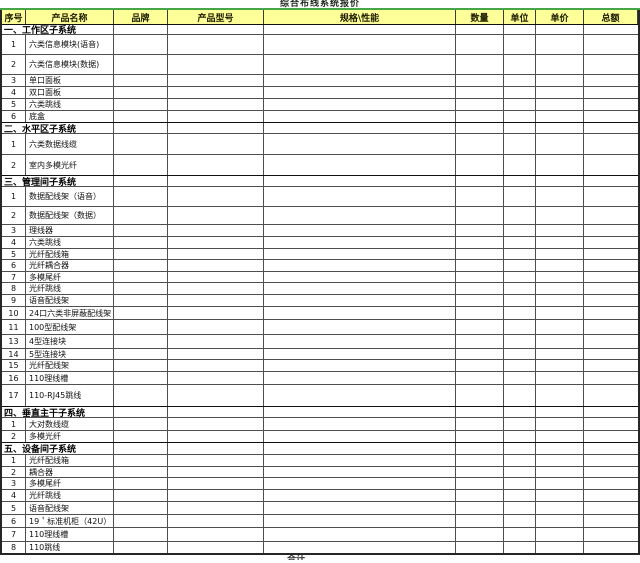 The height and width of the screenshot is (563, 640). What do you see at coordinates (70, 165) in the screenshot?
I see `cell-product-name: 室内多模光纤` at bounding box center [70, 165].